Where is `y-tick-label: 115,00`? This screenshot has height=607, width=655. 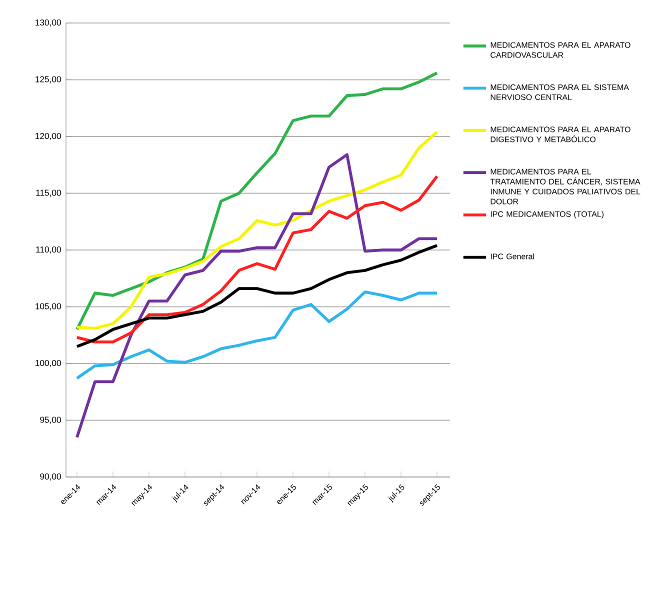
y-tick-label: 115,00 is located at coordinates (48, 193).